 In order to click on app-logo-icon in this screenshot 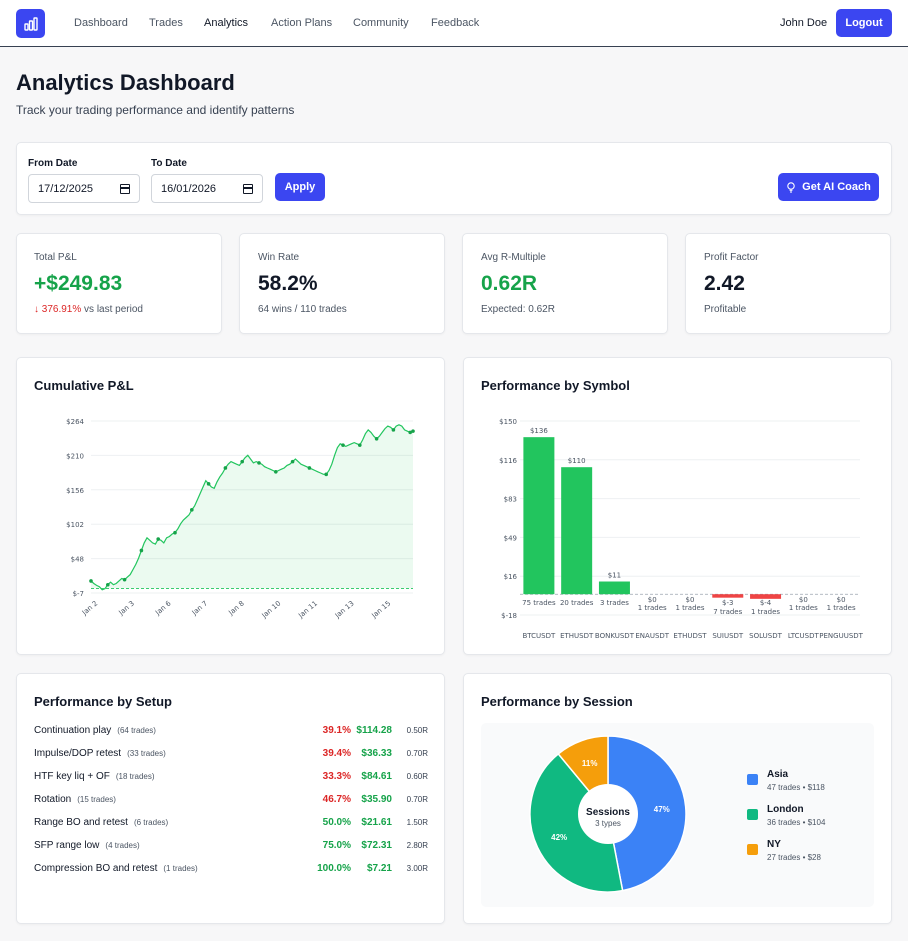, I will do `click(30, 23)`.